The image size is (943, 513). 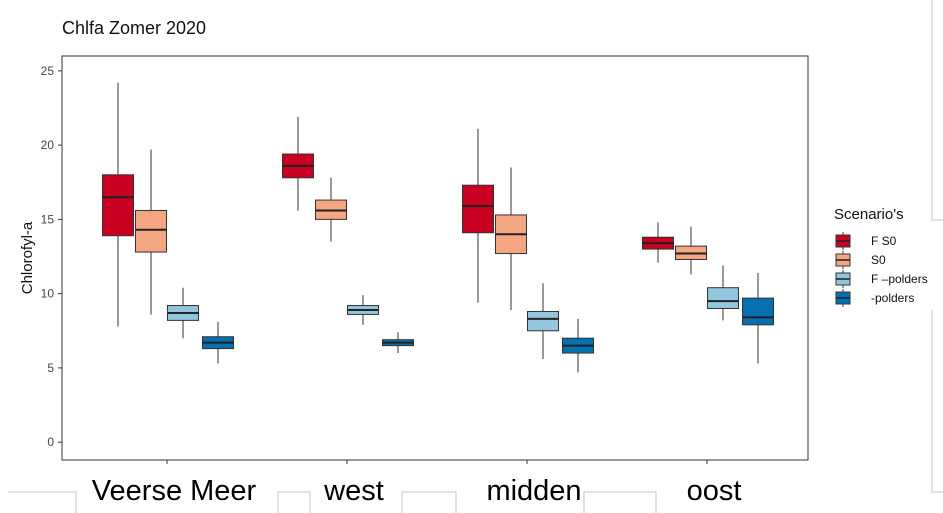 I want to click on y-tick-label: 5, so click(x=50, y=368).